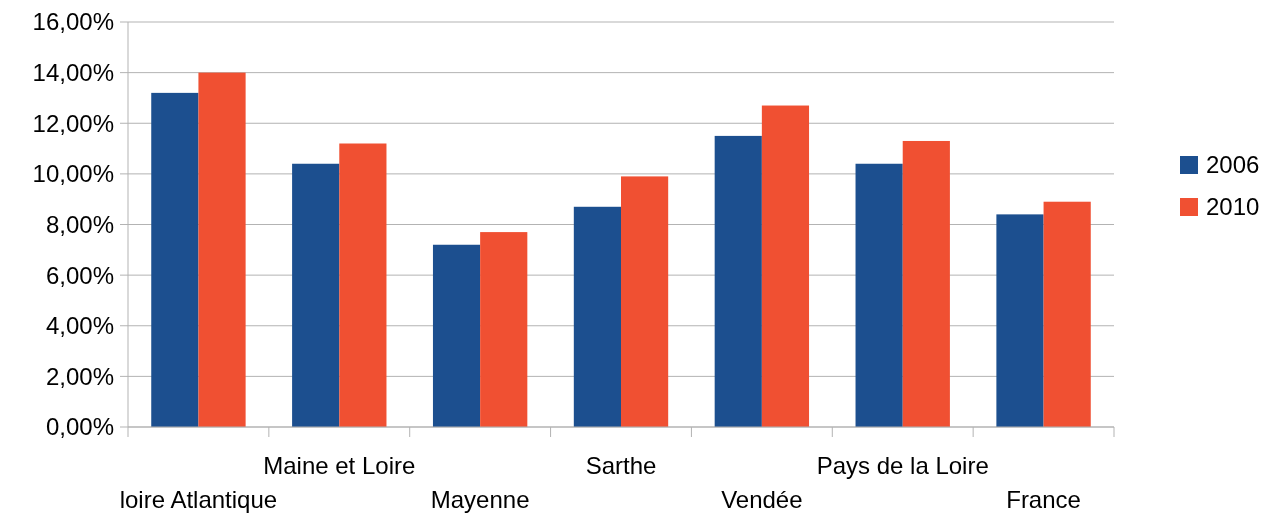 The image size is (1282, 516). What do you see at coordinates (902, 465) in the screenshot?
I see `x-tick-label: Pays de la Loire` at bounding box center [902, 465].